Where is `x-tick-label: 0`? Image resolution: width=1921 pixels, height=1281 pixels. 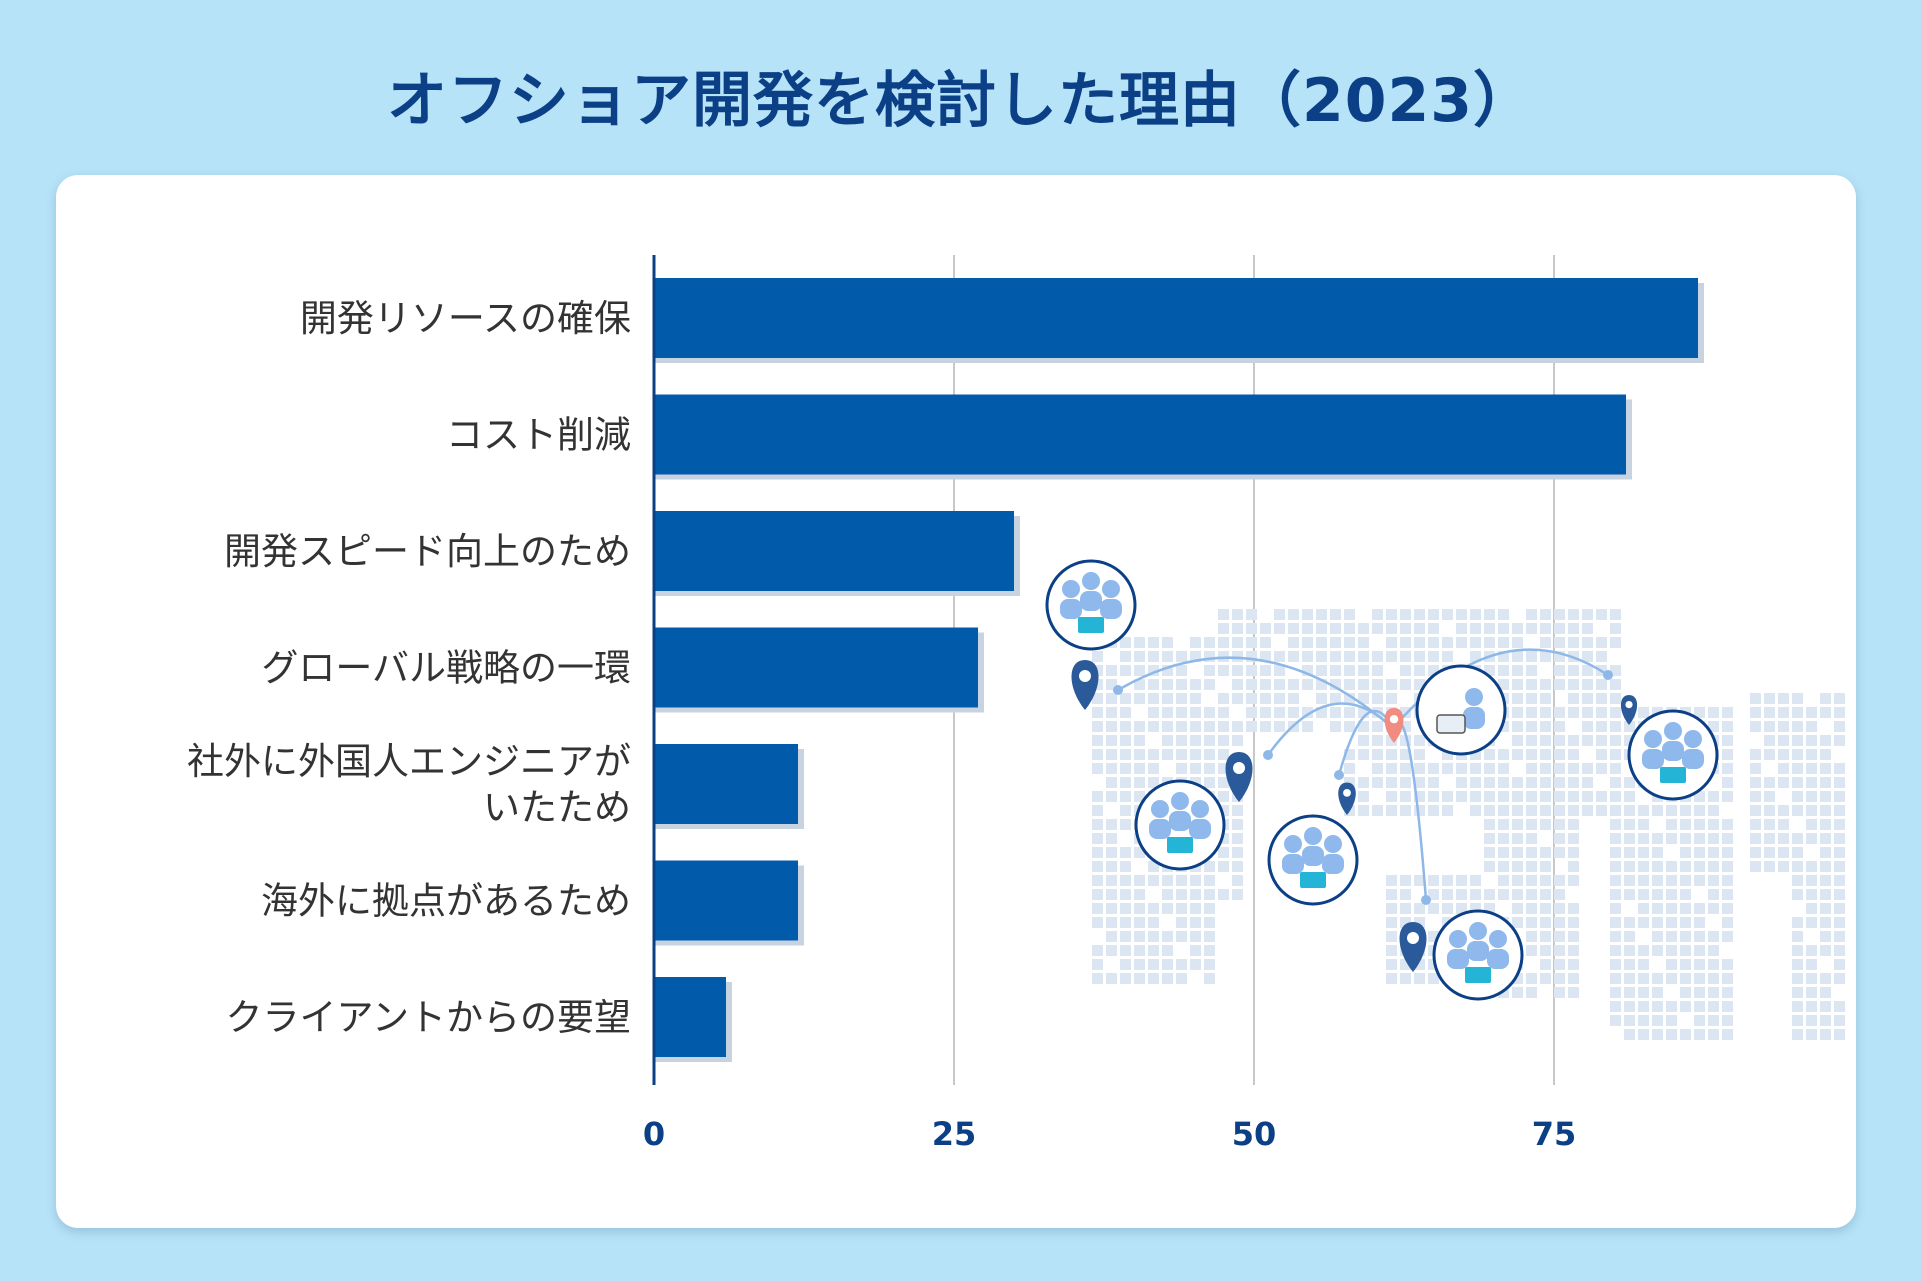
x-tick-label: 0 is located at coordinates (654, 1134).